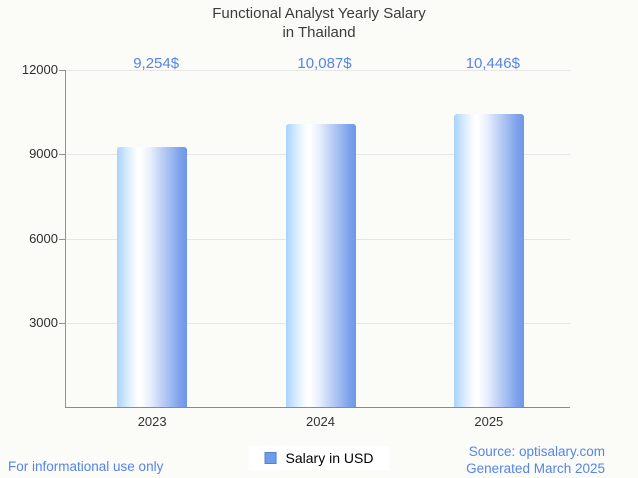 This screenshot has width=638, height=478. Describe the element at coordinates (270, 458) in the screenshot. I see `legend-swatch-icon` at that location.